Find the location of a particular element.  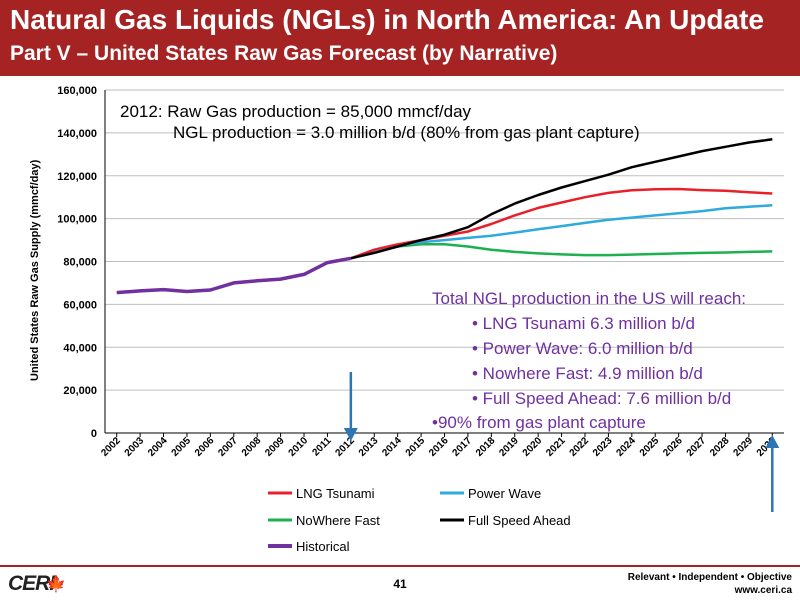

x-tick-label: 2027 is located at coordinates (697, 447).